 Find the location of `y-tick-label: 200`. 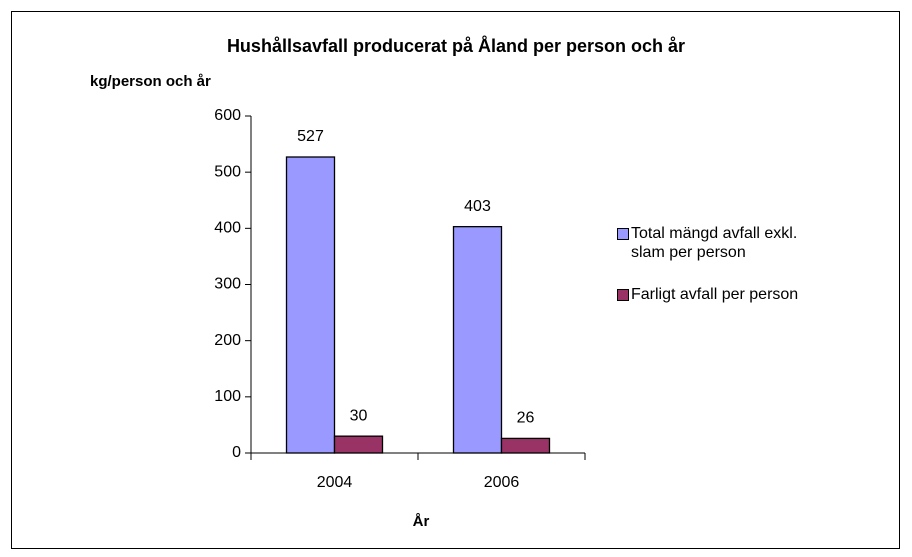

y-tick-label: 200 is located at coordinates (227, 340).